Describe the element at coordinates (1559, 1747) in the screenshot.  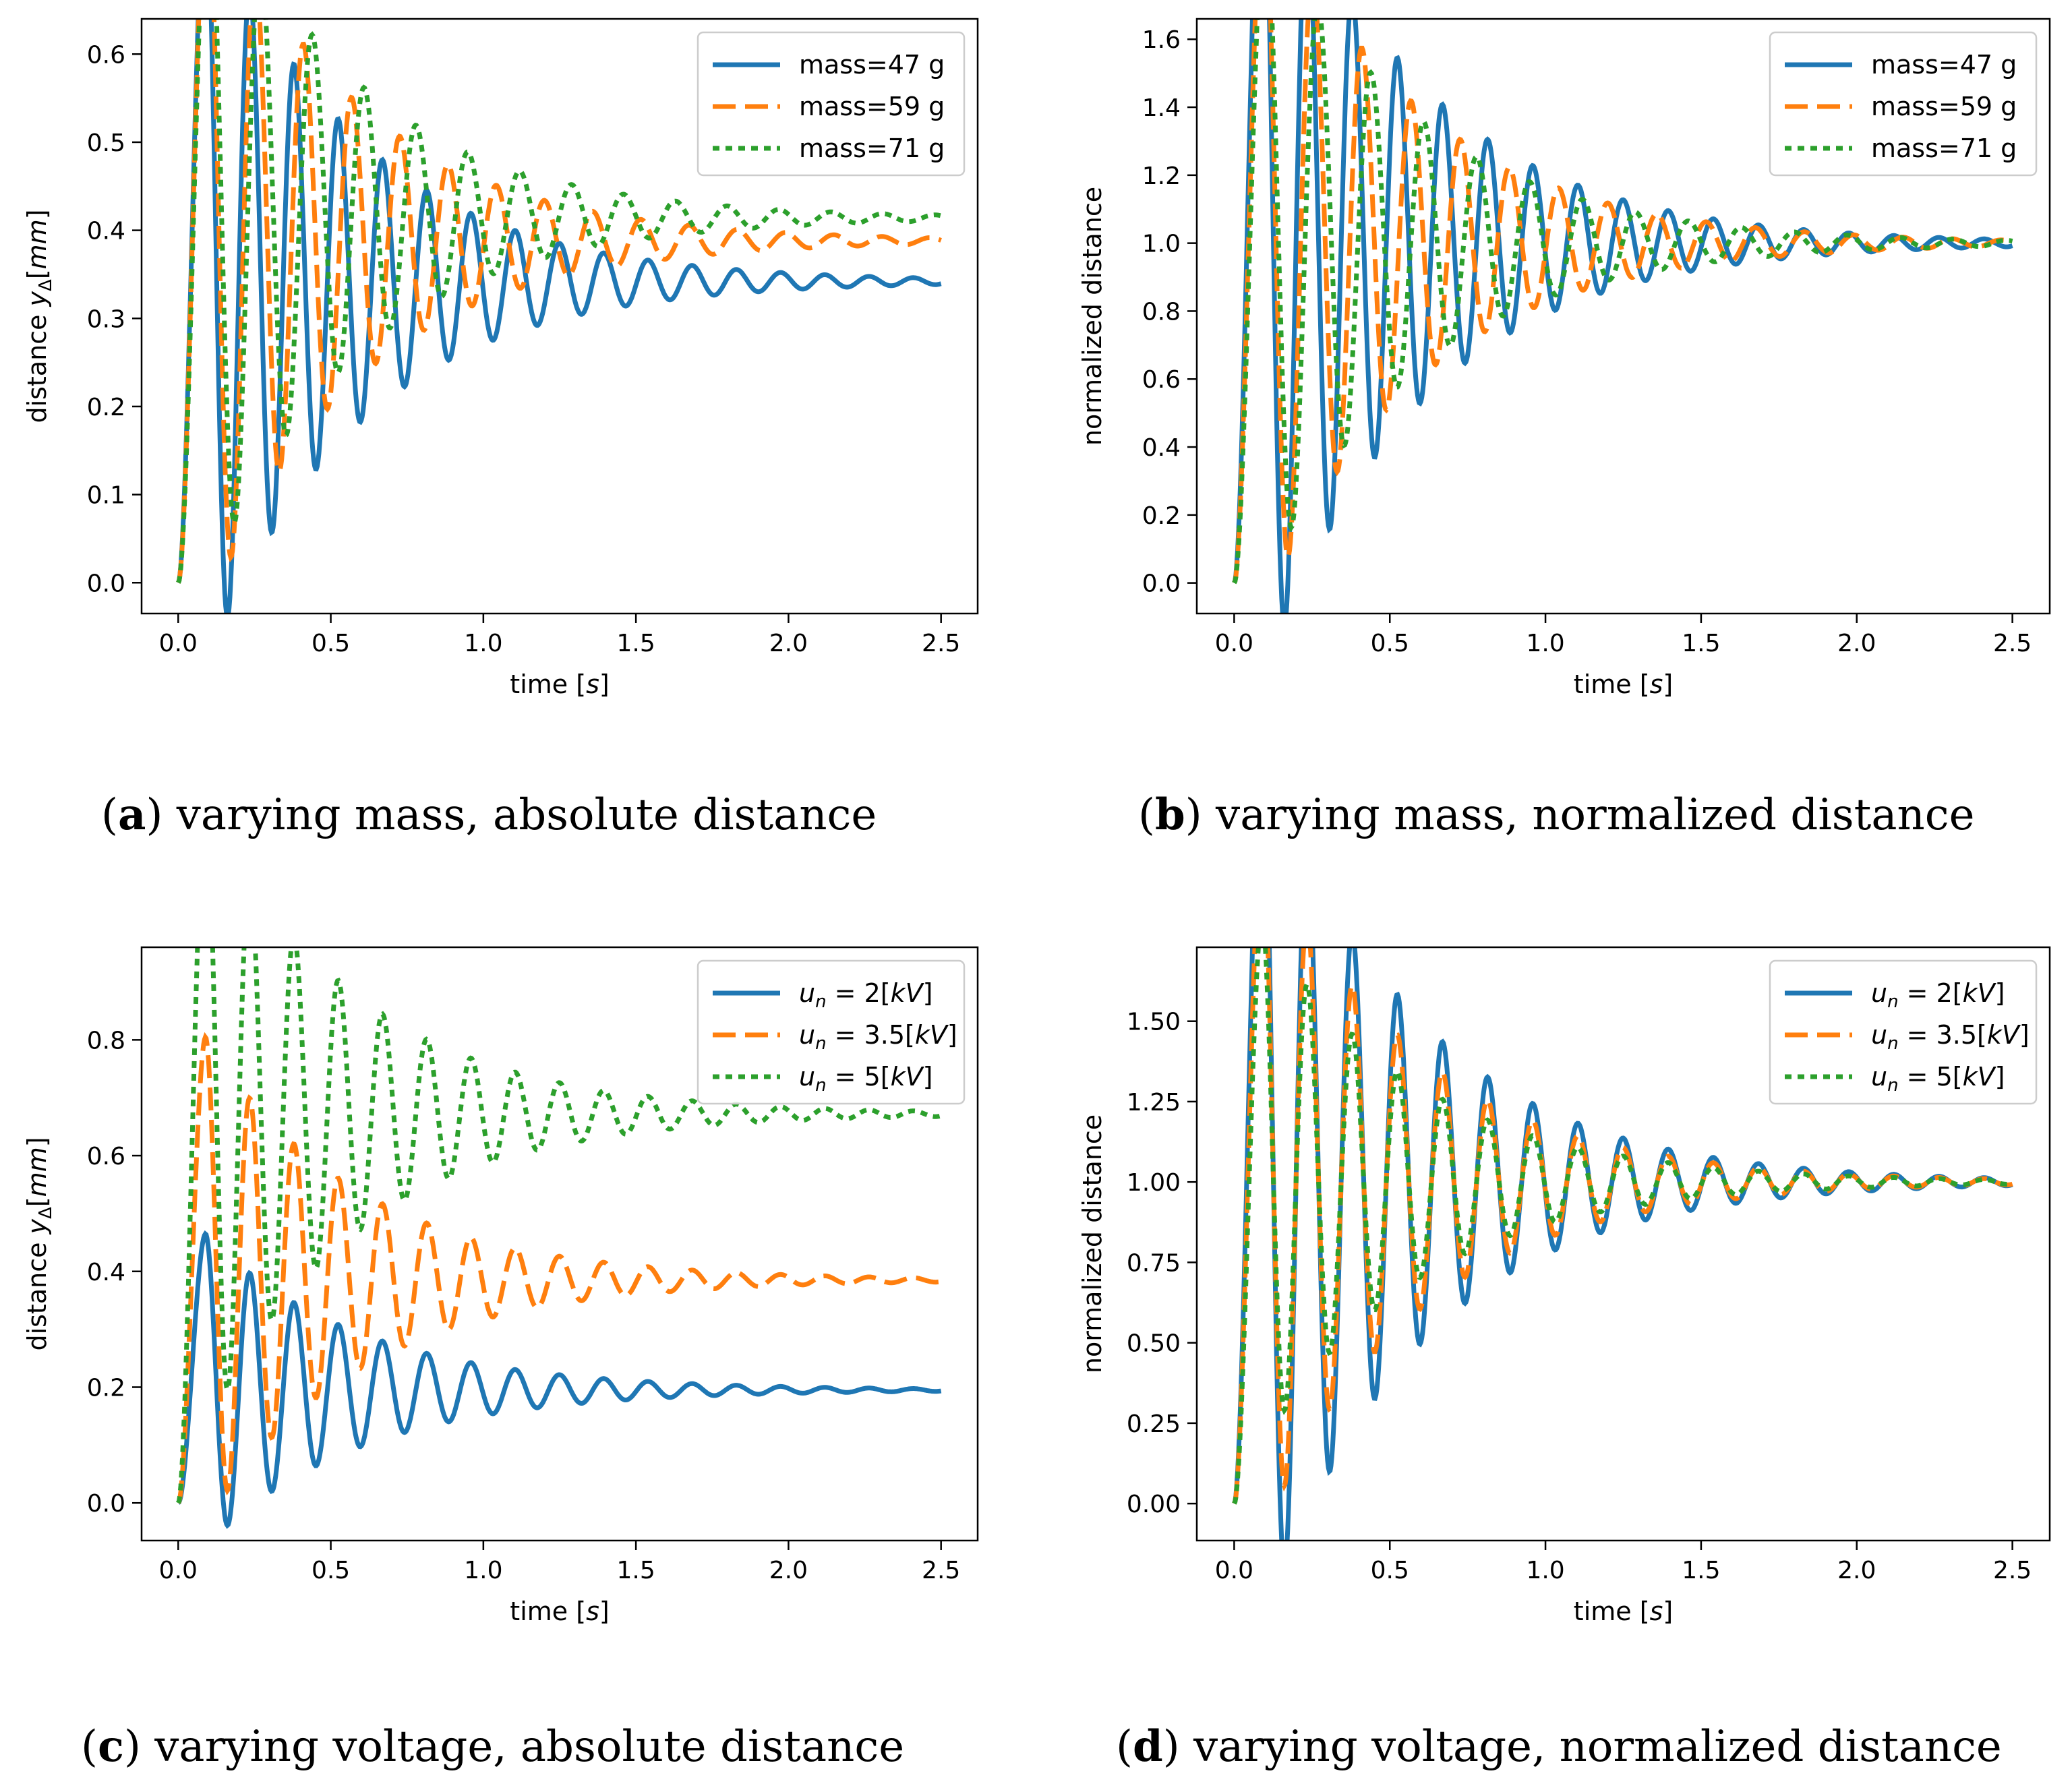
I see `caption: (d) varying voltage, normalized distance` at that location.